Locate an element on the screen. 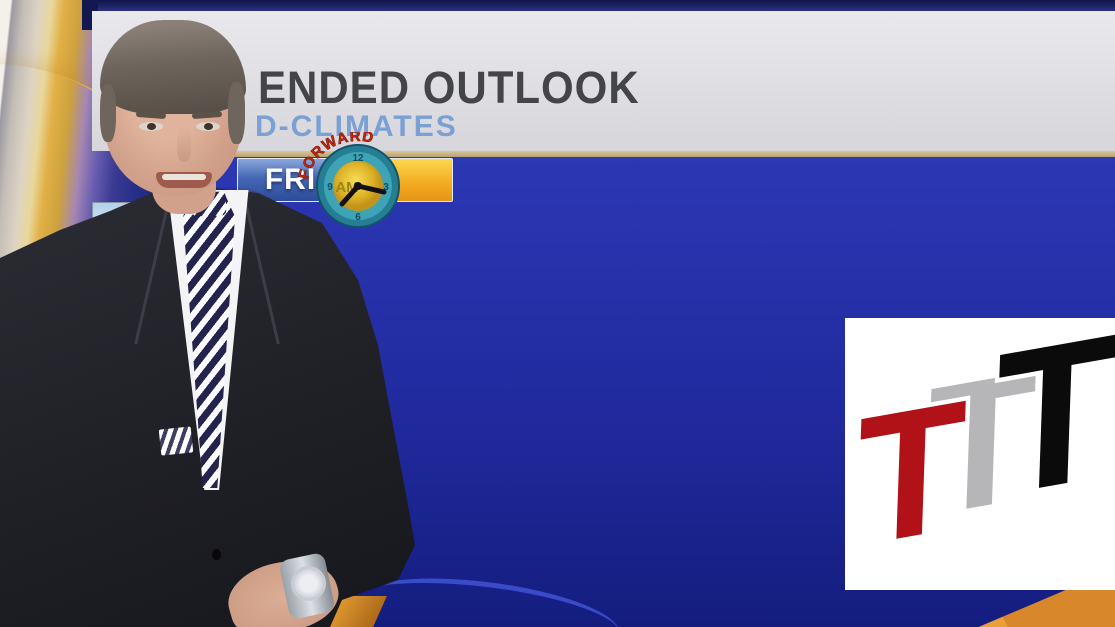  spring-forward-clock-icon: 12 3 6 9 AM FORWARD is located at coordinates (358, 181).